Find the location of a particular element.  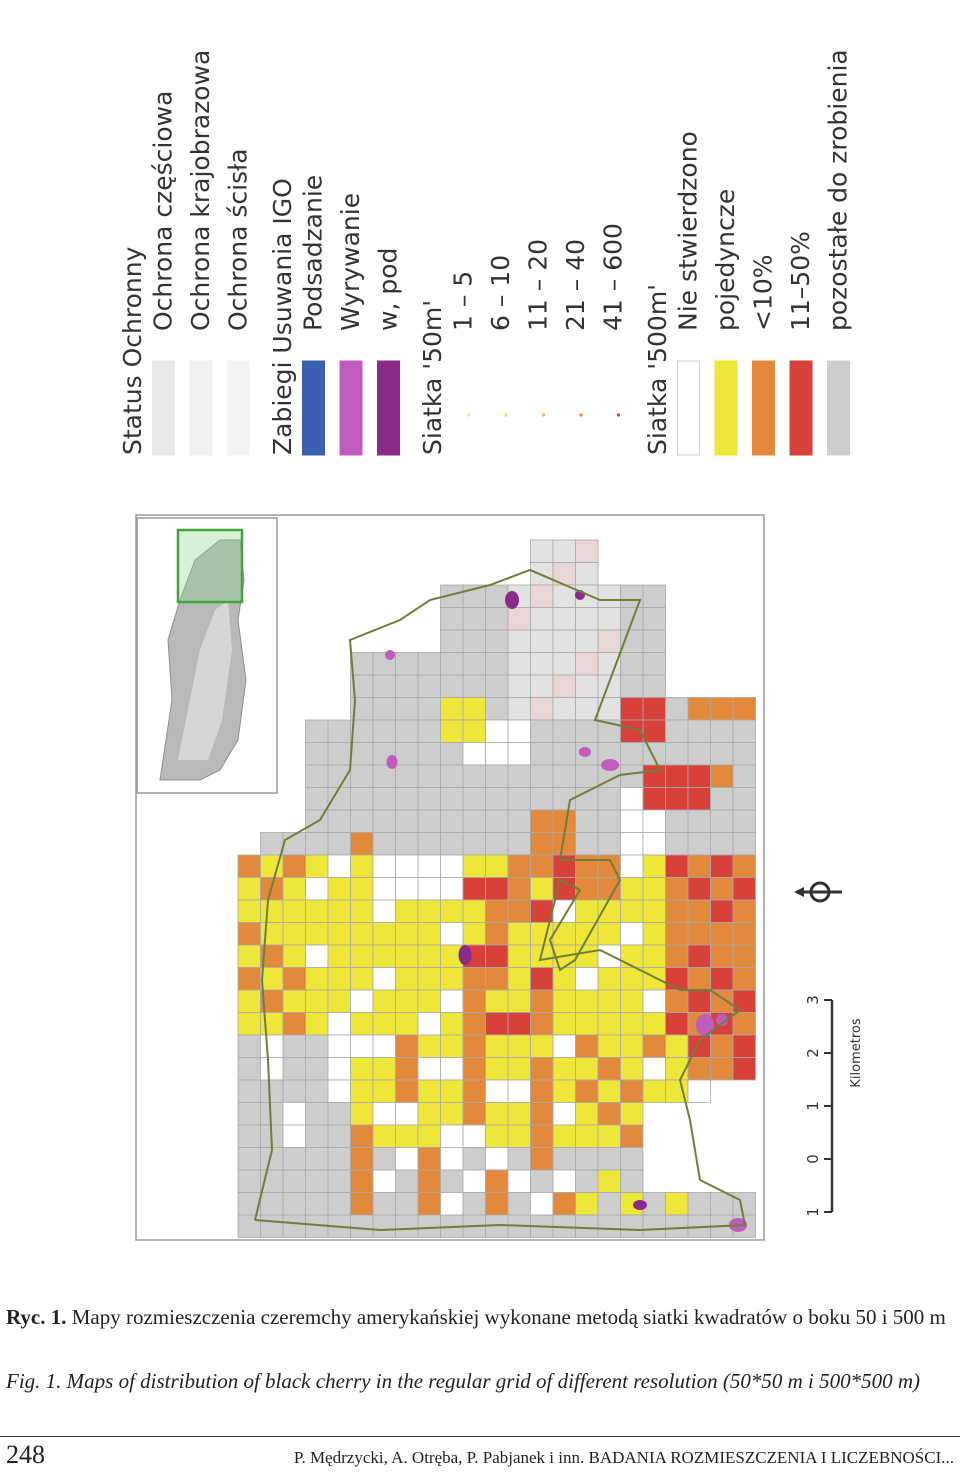

legend-section-title: Siatka '50m' is located at coordinates (432, 377).